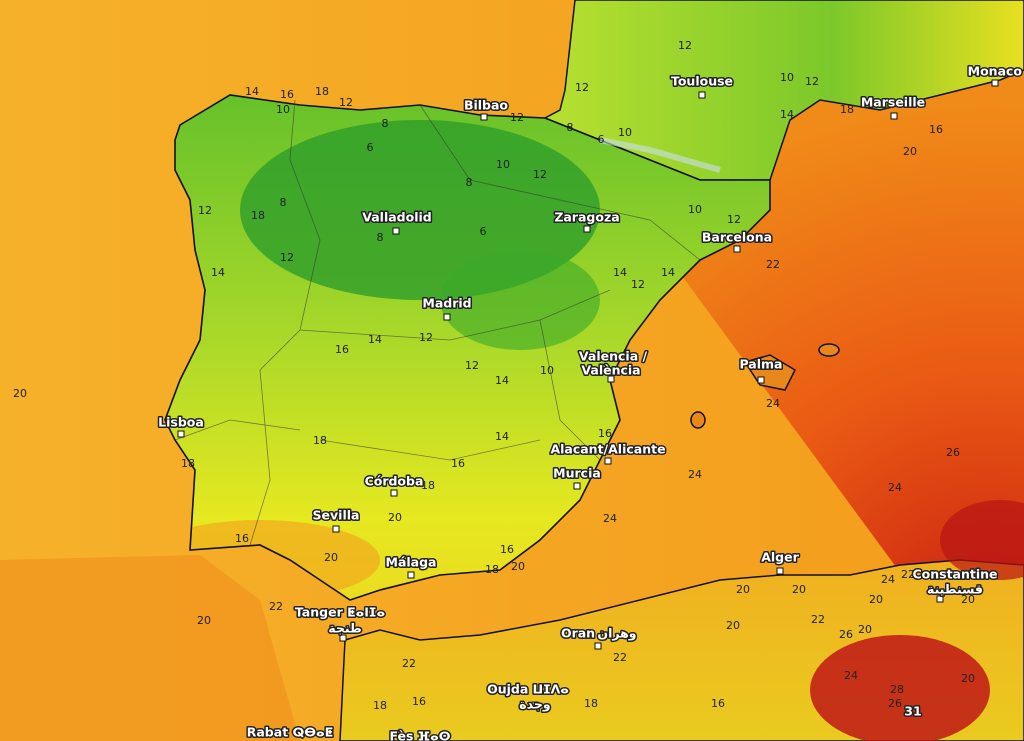 This screenshot has width=1024, height=741. I want to click on city-name: Constantine, so click(954, 574).